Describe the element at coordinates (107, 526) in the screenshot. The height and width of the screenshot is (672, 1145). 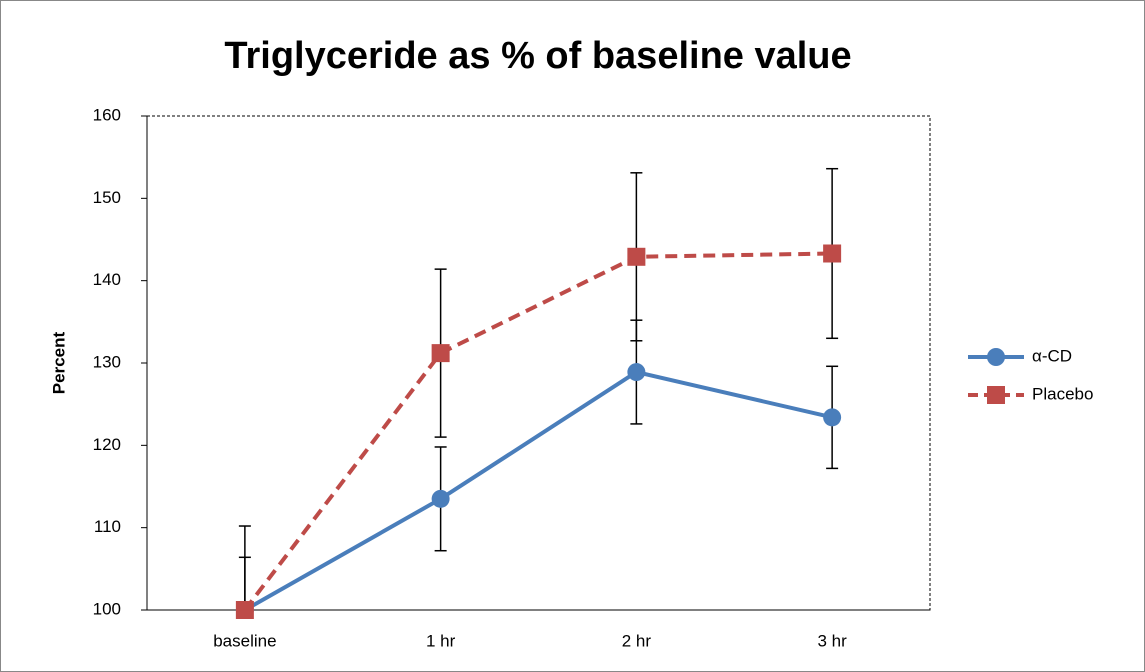
I see `y-tick-label: 110` at that location.